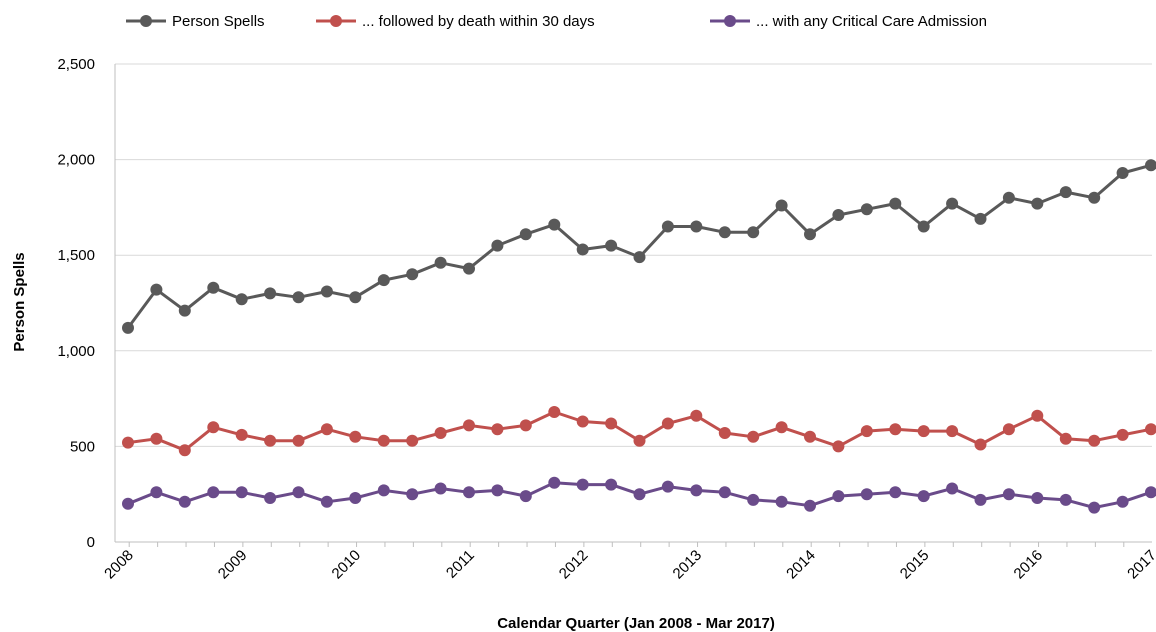 The width and height of the screenshot is (1156, 632). What do you see at coordinates (574, 565) in the screenshot?
I see `x-tick-label: 2012` at bounding box center [574, 565].